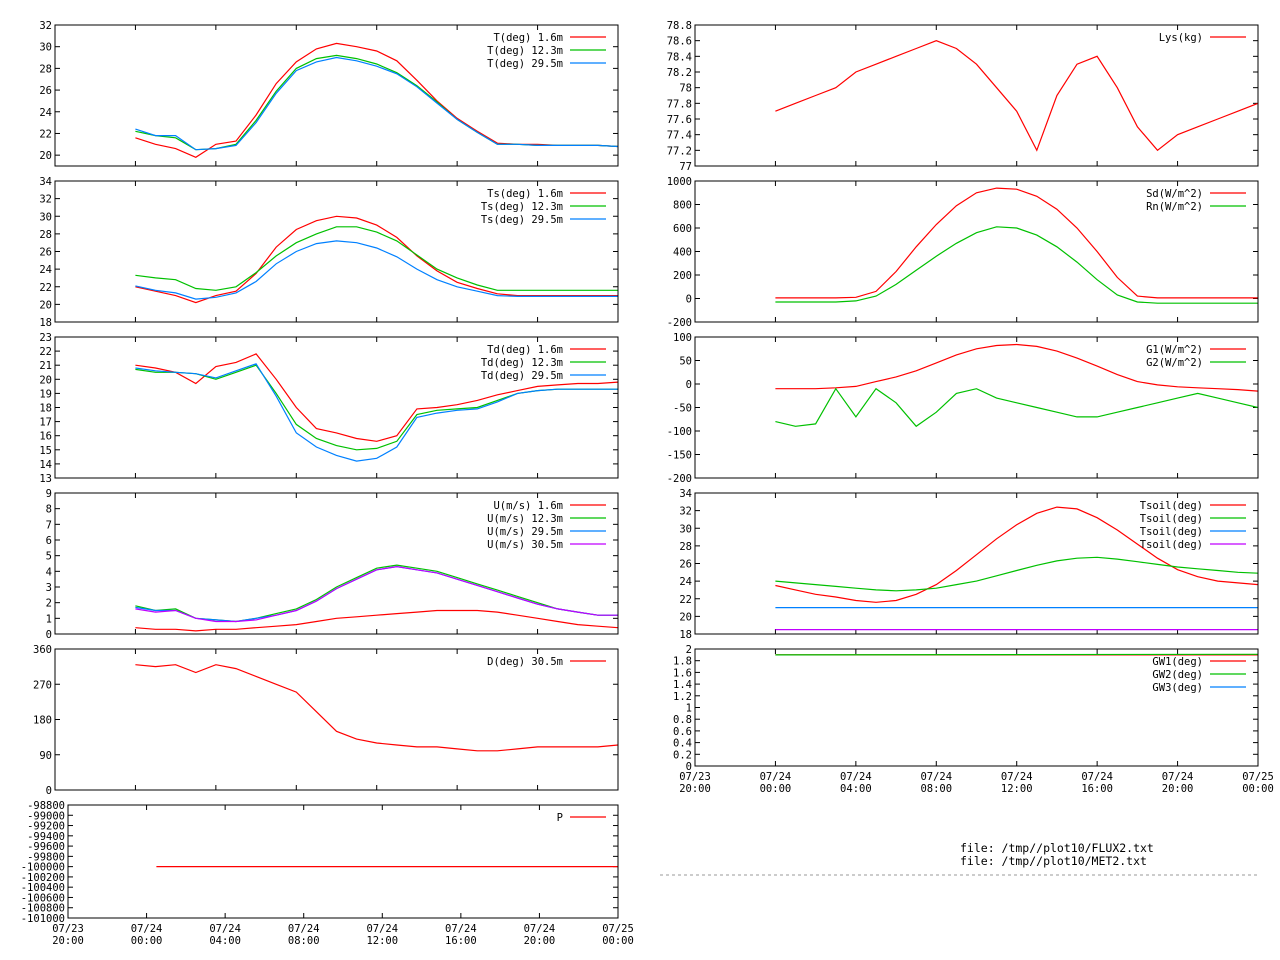 This screenshot has height=960, width=1280. Describe the element at coordinates (1057, 848) in the screenshot. I see `footer-file-flux: file: /tmp//plot10/FLUX2.txt` at that location.